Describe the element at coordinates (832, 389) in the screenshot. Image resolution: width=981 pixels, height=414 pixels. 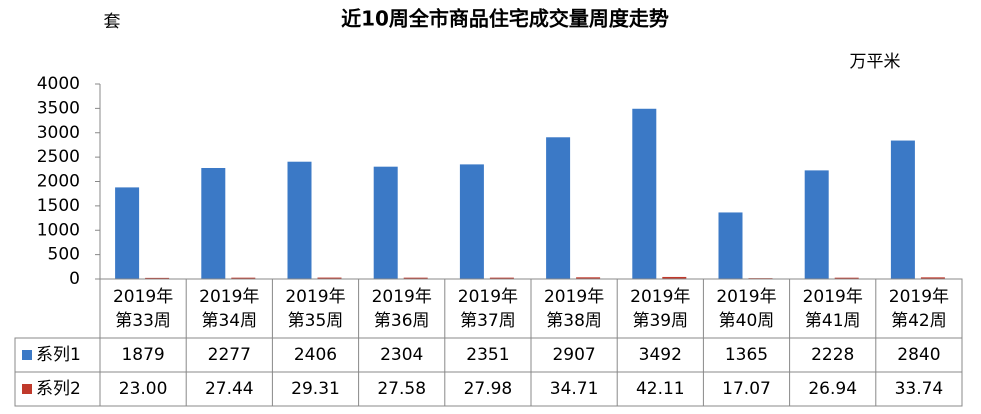
I see `table-value: 26.94` at that location.